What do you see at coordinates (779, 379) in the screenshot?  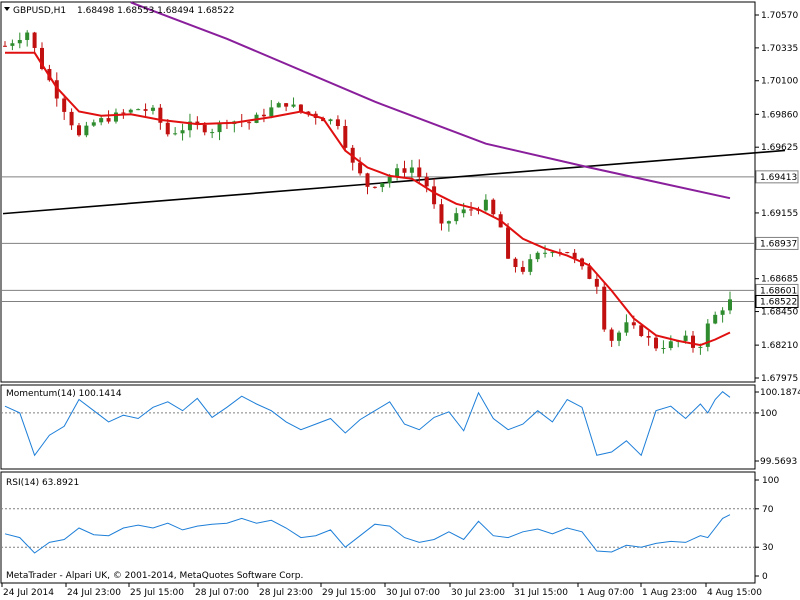 I see `price-tick-label-11: 1.67975` at bounding box center [779, 379].